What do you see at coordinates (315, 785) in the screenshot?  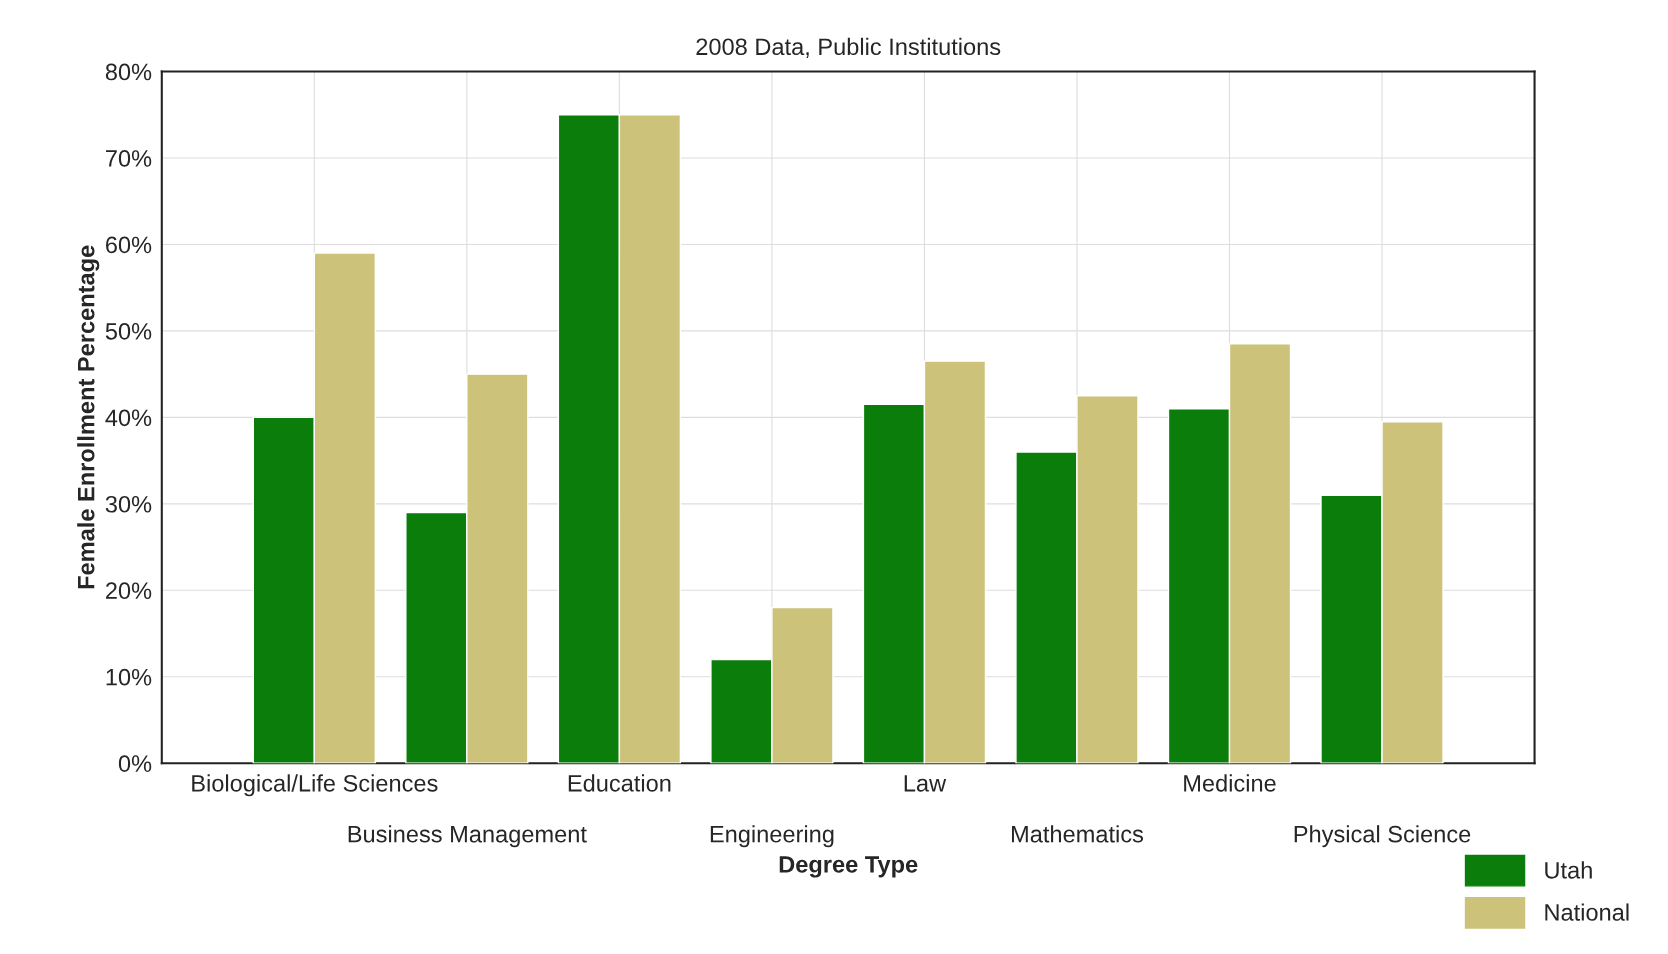 I see `x-tick-label: Biological/Life Sciences` at bounding box center [315, 785].